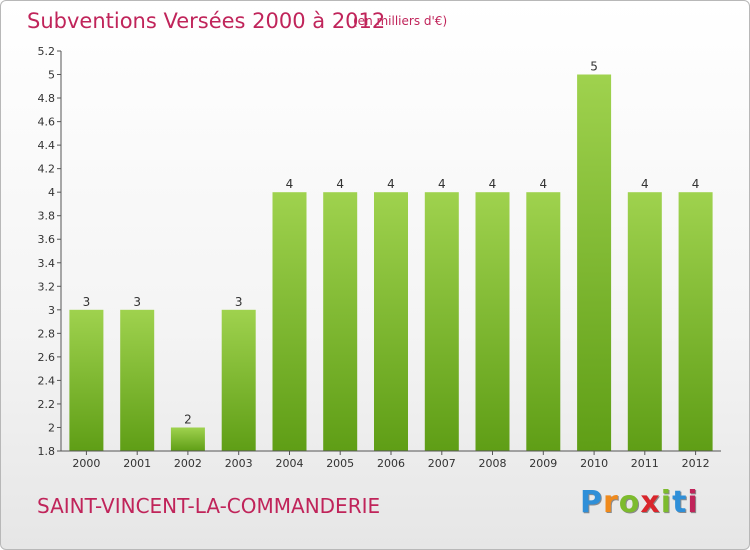  I want to click on x-tick-label-2008: 2008, so click(493, 463).